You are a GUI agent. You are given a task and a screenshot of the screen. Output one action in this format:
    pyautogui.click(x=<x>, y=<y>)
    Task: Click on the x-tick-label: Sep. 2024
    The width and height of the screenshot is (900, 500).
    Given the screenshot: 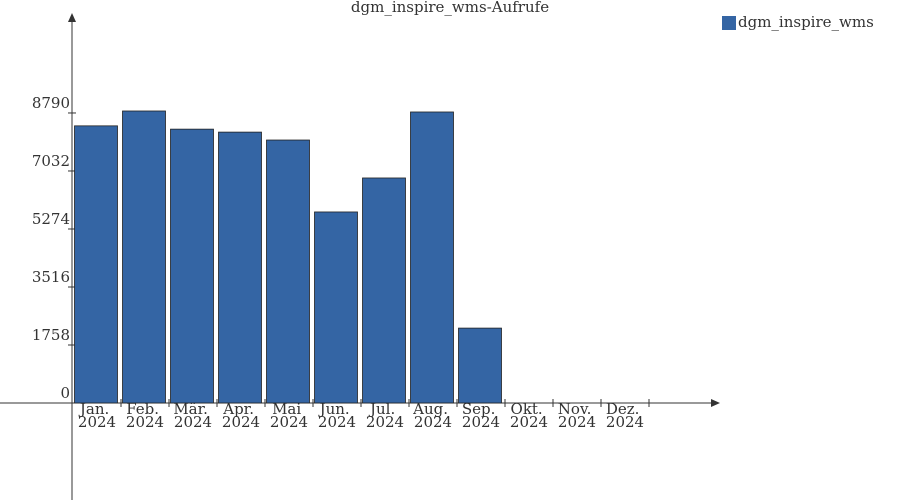 What is the action you would take?
    pyautogui.click(x=481, y=415)
    